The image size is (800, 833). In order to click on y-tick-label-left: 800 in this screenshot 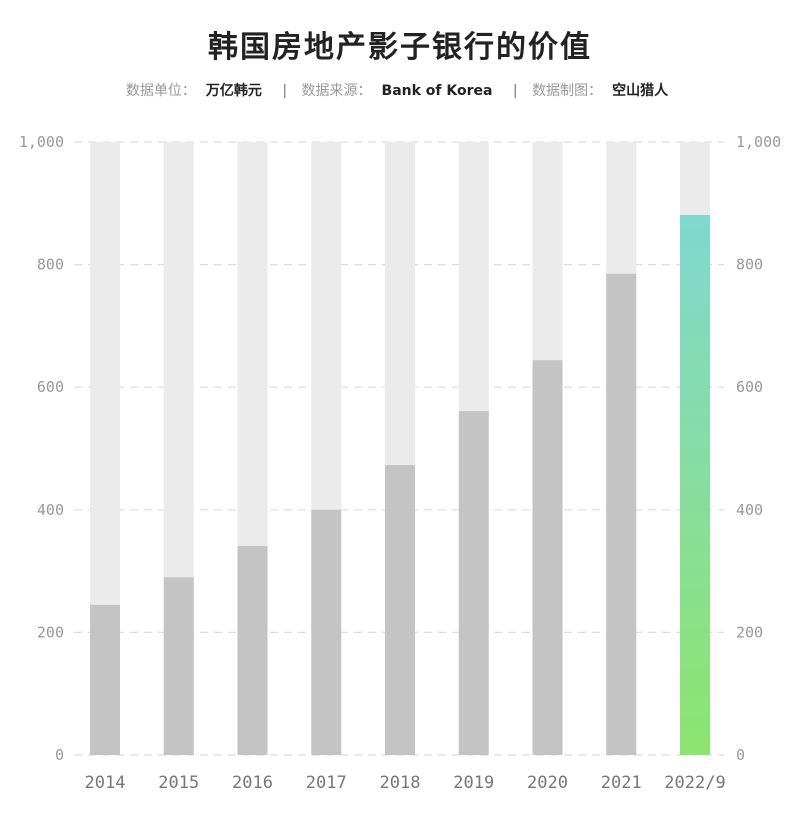, I will do `click(50, 265)`.